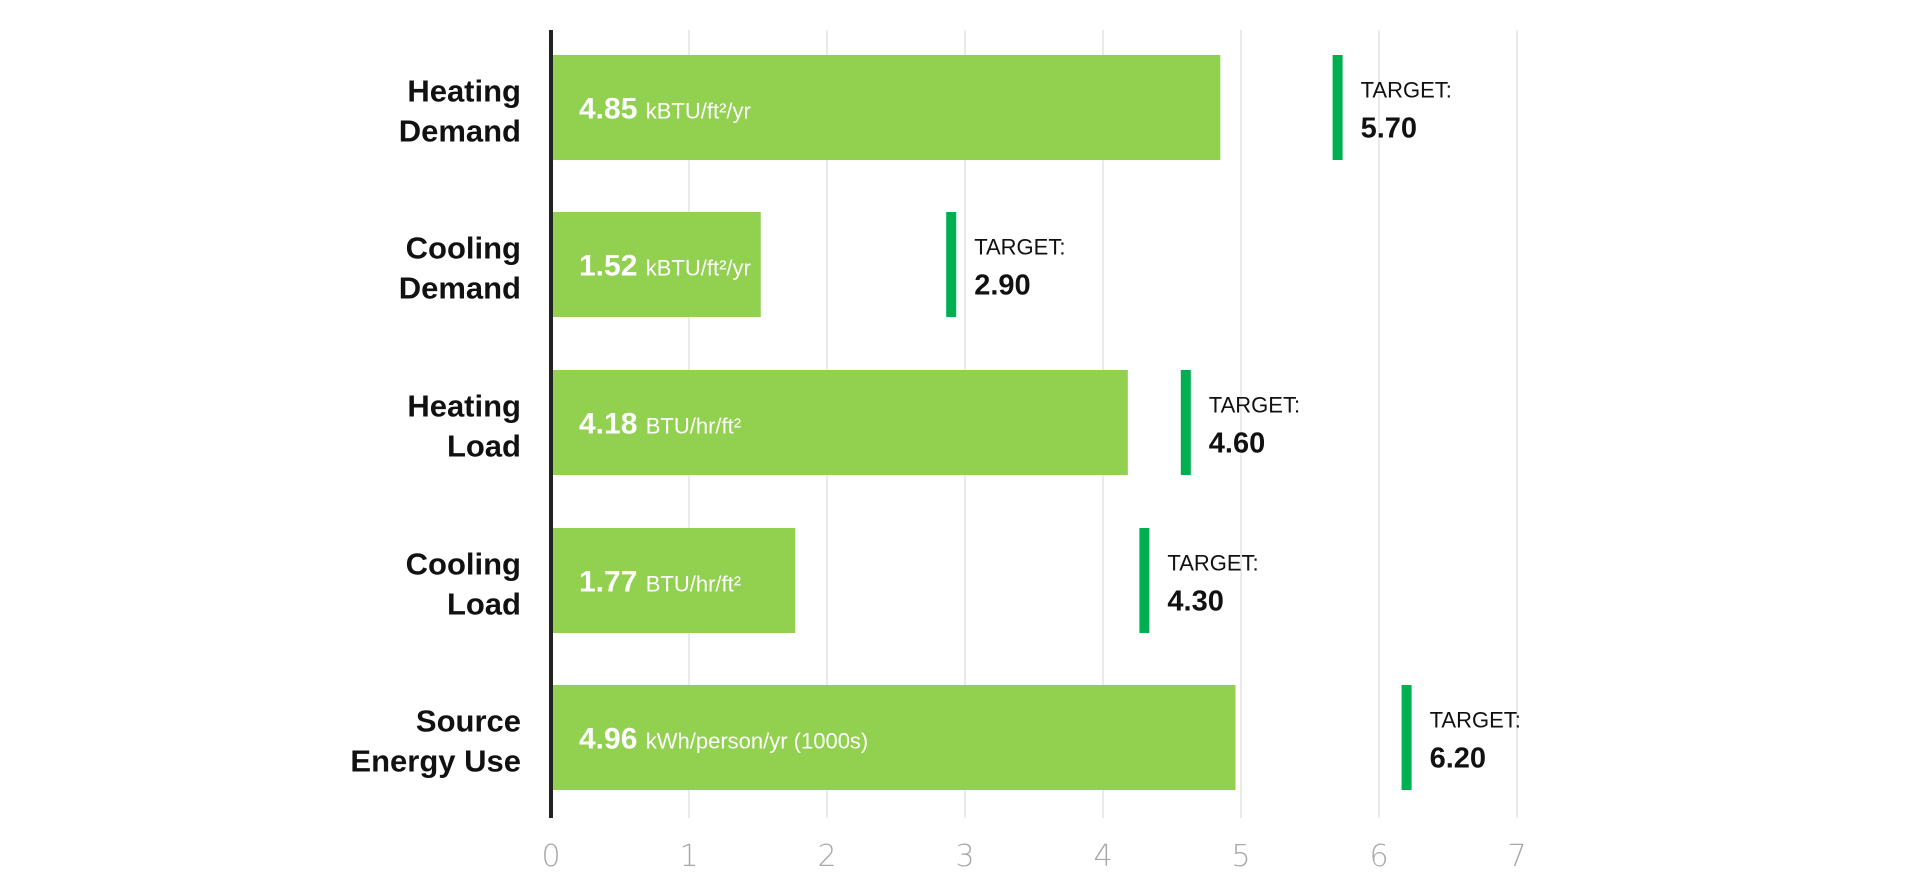  I want to click on data-label: 1.52 kBTU/ft²/yr, so click(665, 266).